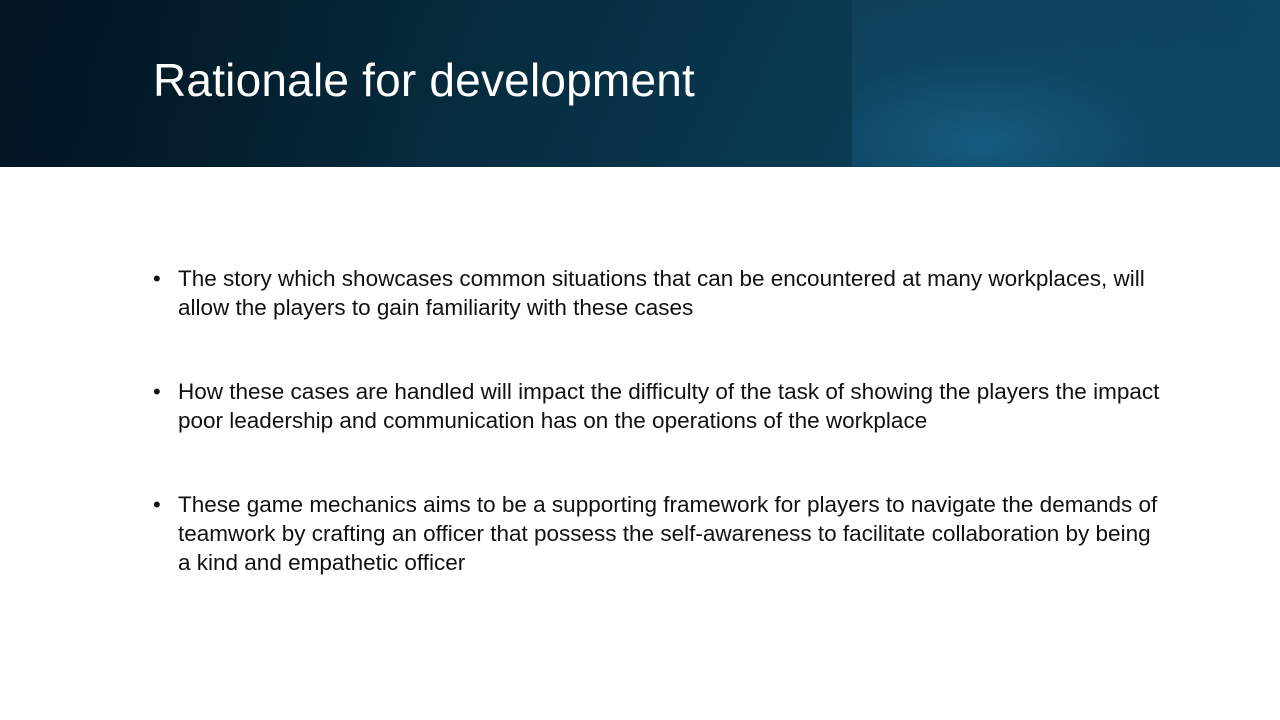 This screenshot has width=1280, height=720. What do you see at coordinates (424, 80) in the screenshot?
I see `slide-title: Rationale for development` at bounding box center [424, 80].